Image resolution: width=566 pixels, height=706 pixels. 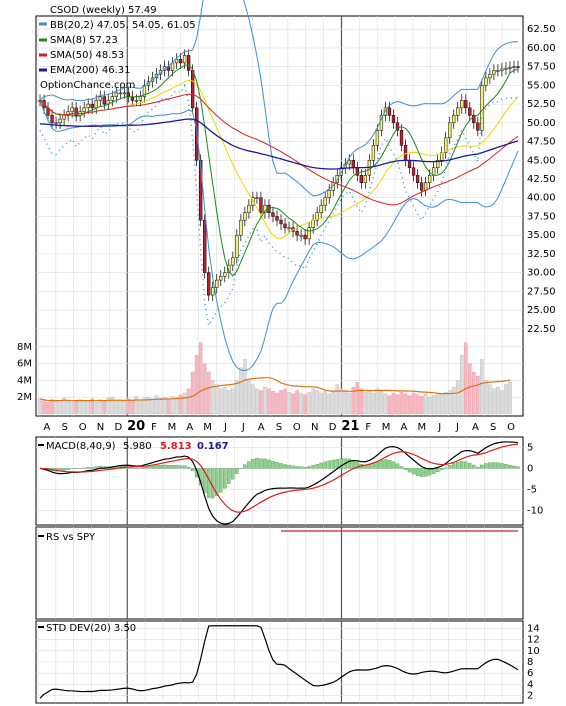 What do you see at coordinates (100, 427) in the screenshot?
I see `x-tick-label: N` at bounding box center [100, 427].